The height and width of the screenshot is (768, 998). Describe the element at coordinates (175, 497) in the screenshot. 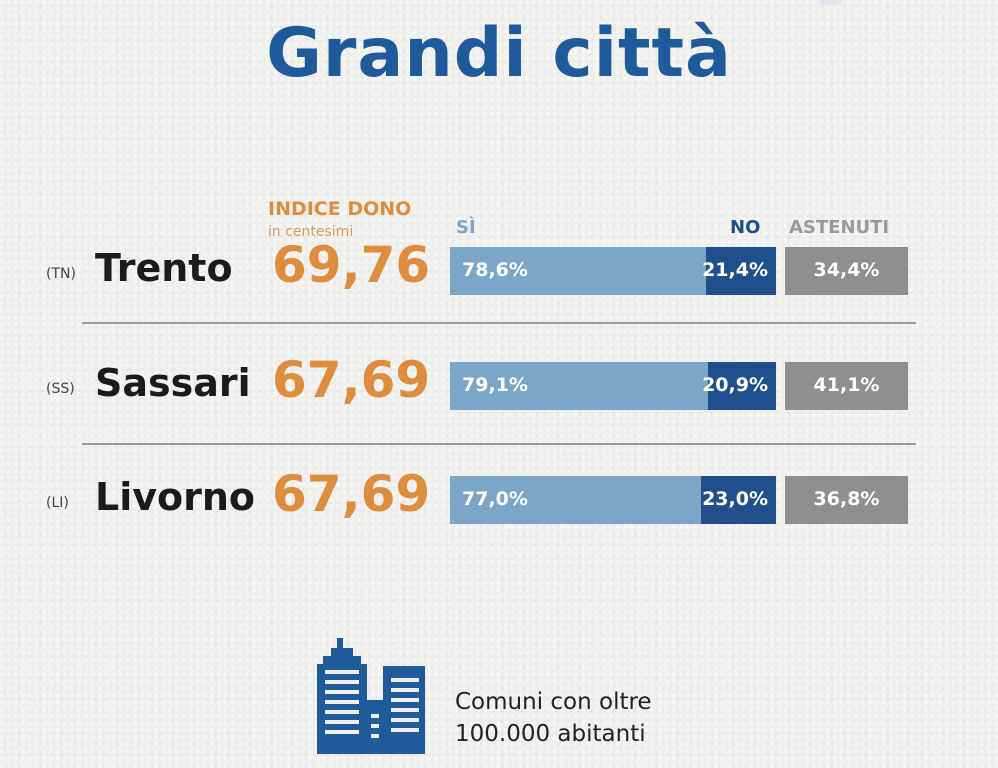

I see `city-name: Livorno` at that location.